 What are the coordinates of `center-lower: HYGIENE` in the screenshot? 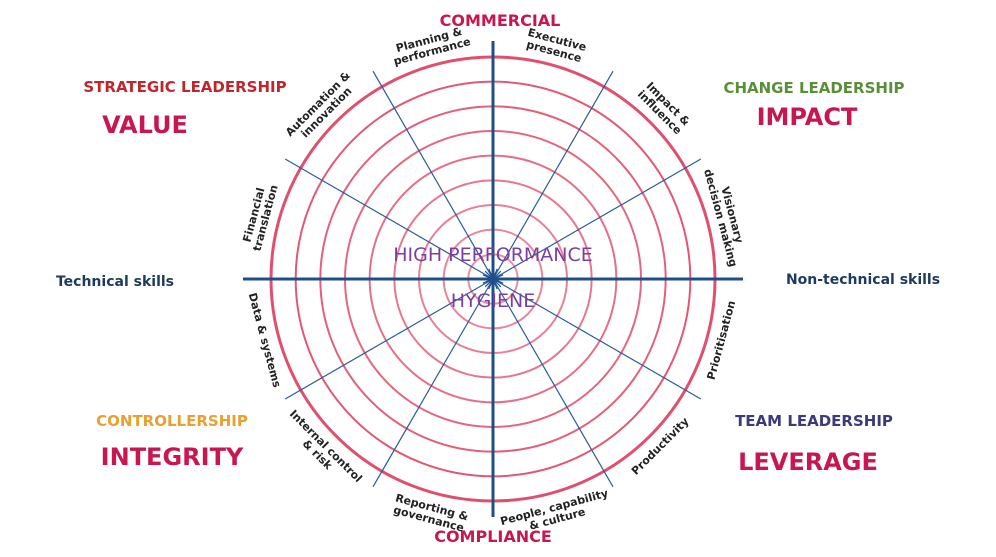 It's located at (493, 301).